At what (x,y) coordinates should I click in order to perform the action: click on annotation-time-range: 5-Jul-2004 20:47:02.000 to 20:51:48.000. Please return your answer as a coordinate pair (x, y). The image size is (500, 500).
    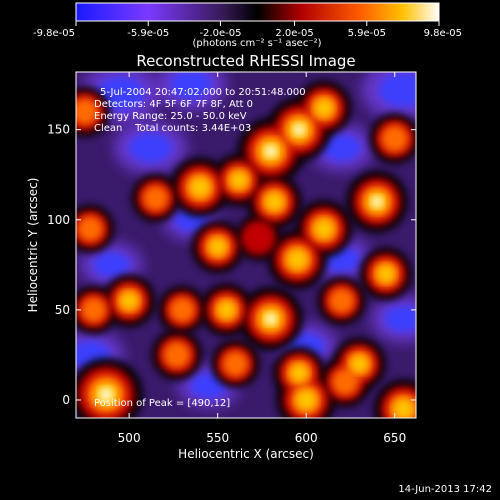
    Looking at the image, I should click on (203, 92).